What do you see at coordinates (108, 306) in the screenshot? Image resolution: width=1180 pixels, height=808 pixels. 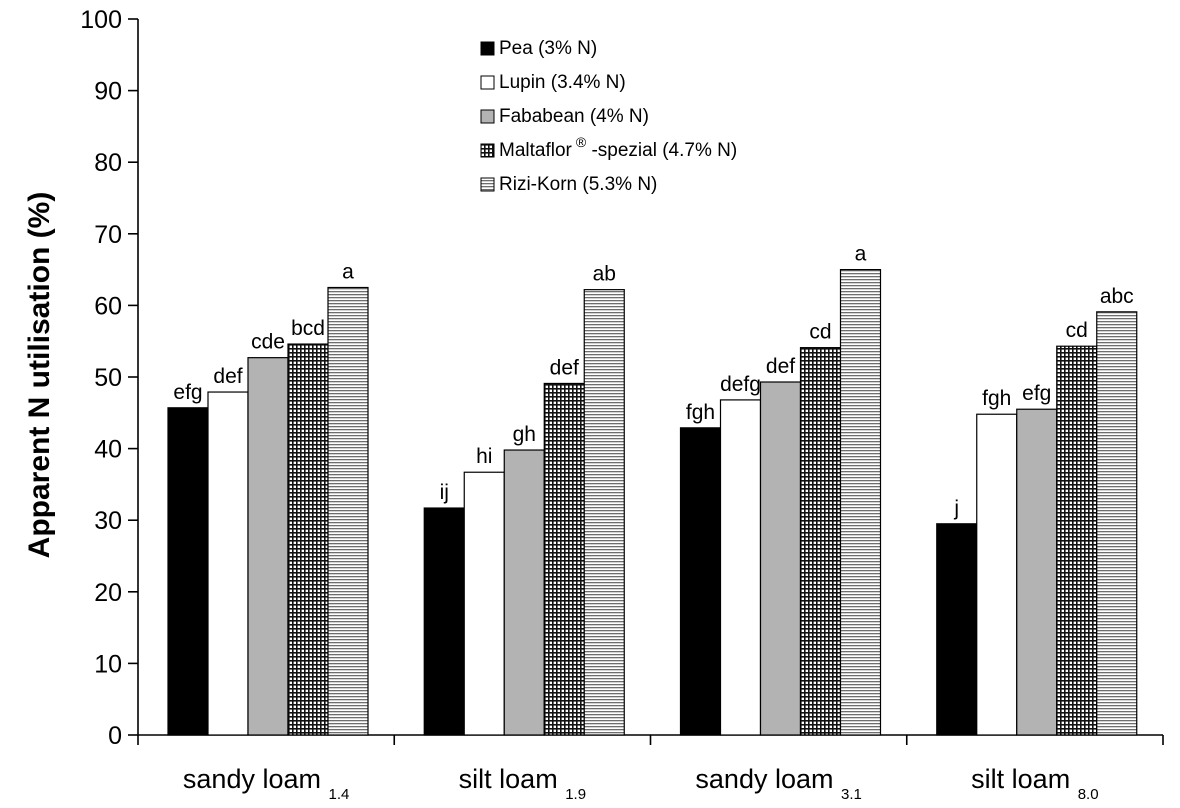 I see `y-tick-label: 60` at bounding box center [108, 306].